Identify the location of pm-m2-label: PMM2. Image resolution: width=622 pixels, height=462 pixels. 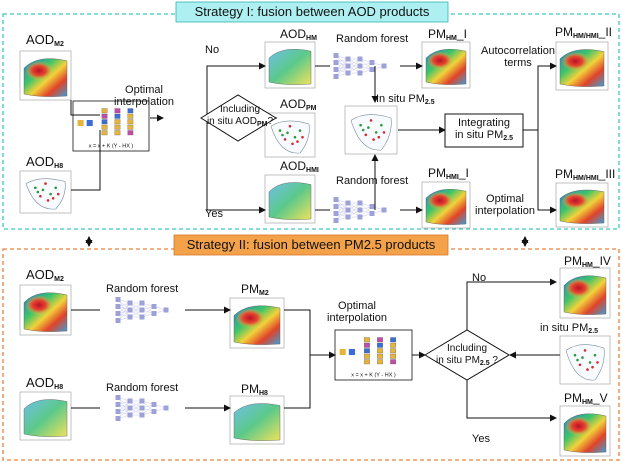
(255, 289).